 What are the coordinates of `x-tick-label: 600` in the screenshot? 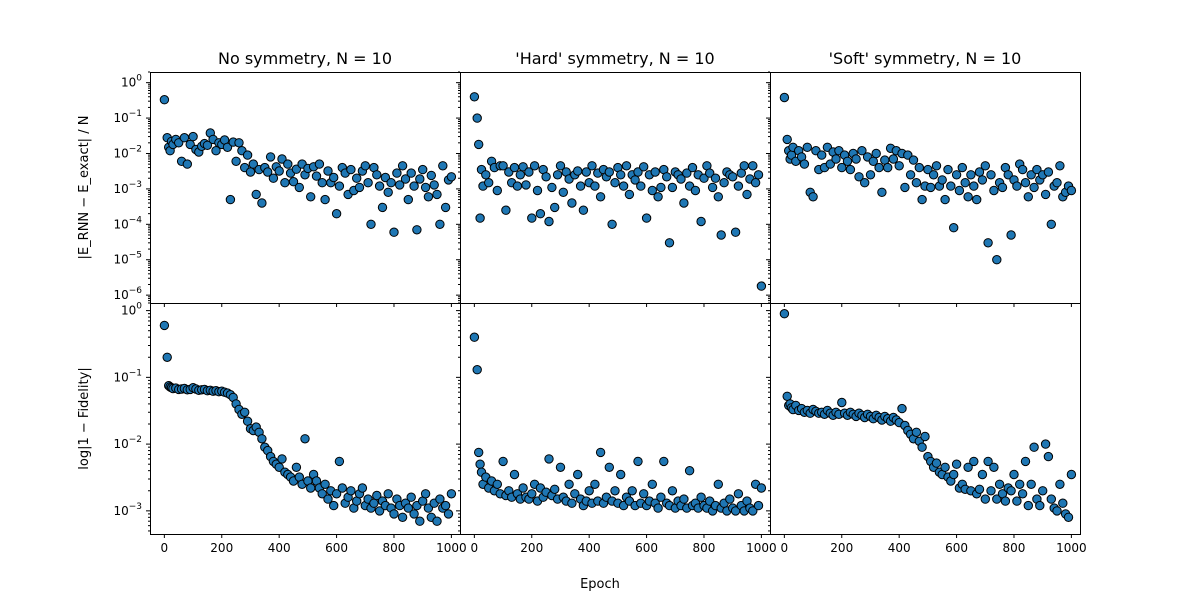 It's located at (336, 548).